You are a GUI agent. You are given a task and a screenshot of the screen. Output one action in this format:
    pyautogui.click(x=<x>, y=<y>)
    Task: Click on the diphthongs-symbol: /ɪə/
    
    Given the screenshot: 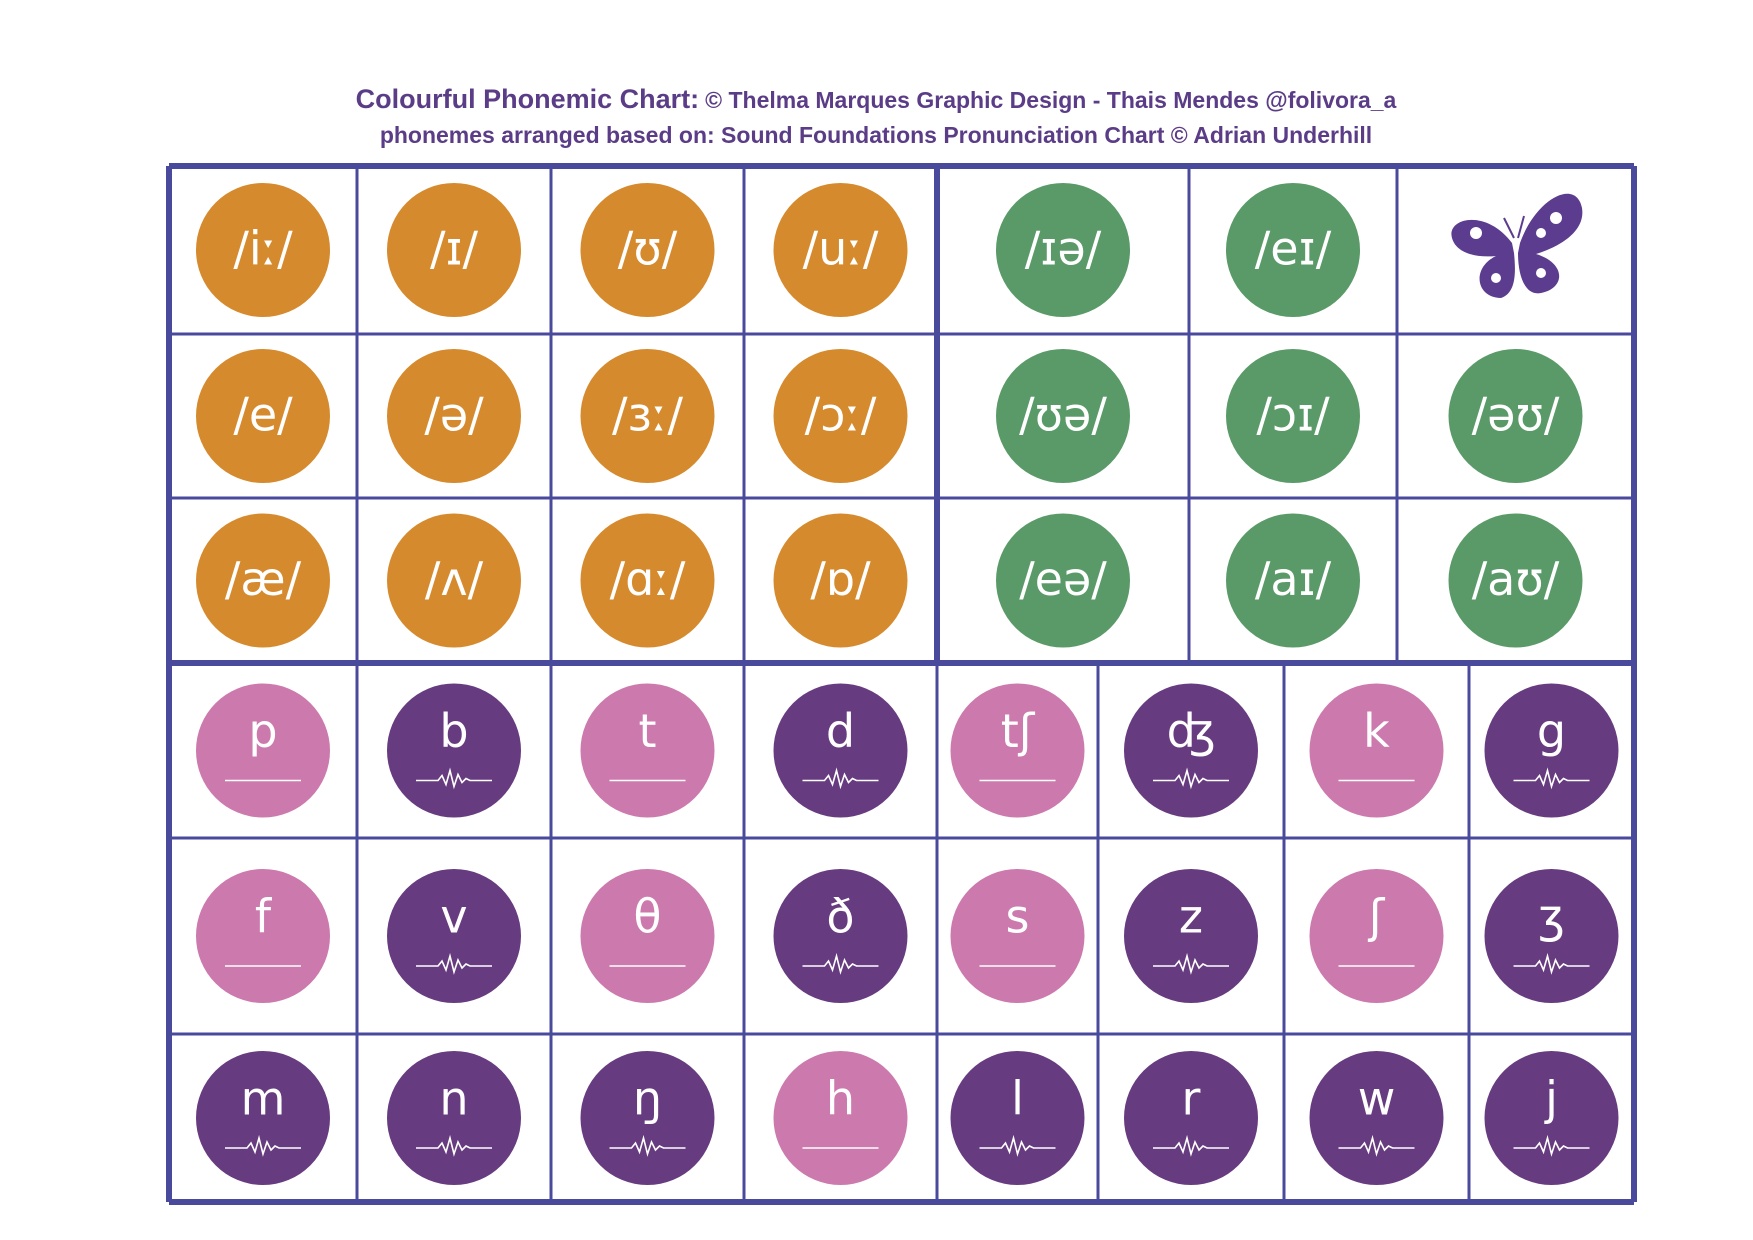 What is the action you would take?
    pyautogui.click(x=1063, y=249)
    